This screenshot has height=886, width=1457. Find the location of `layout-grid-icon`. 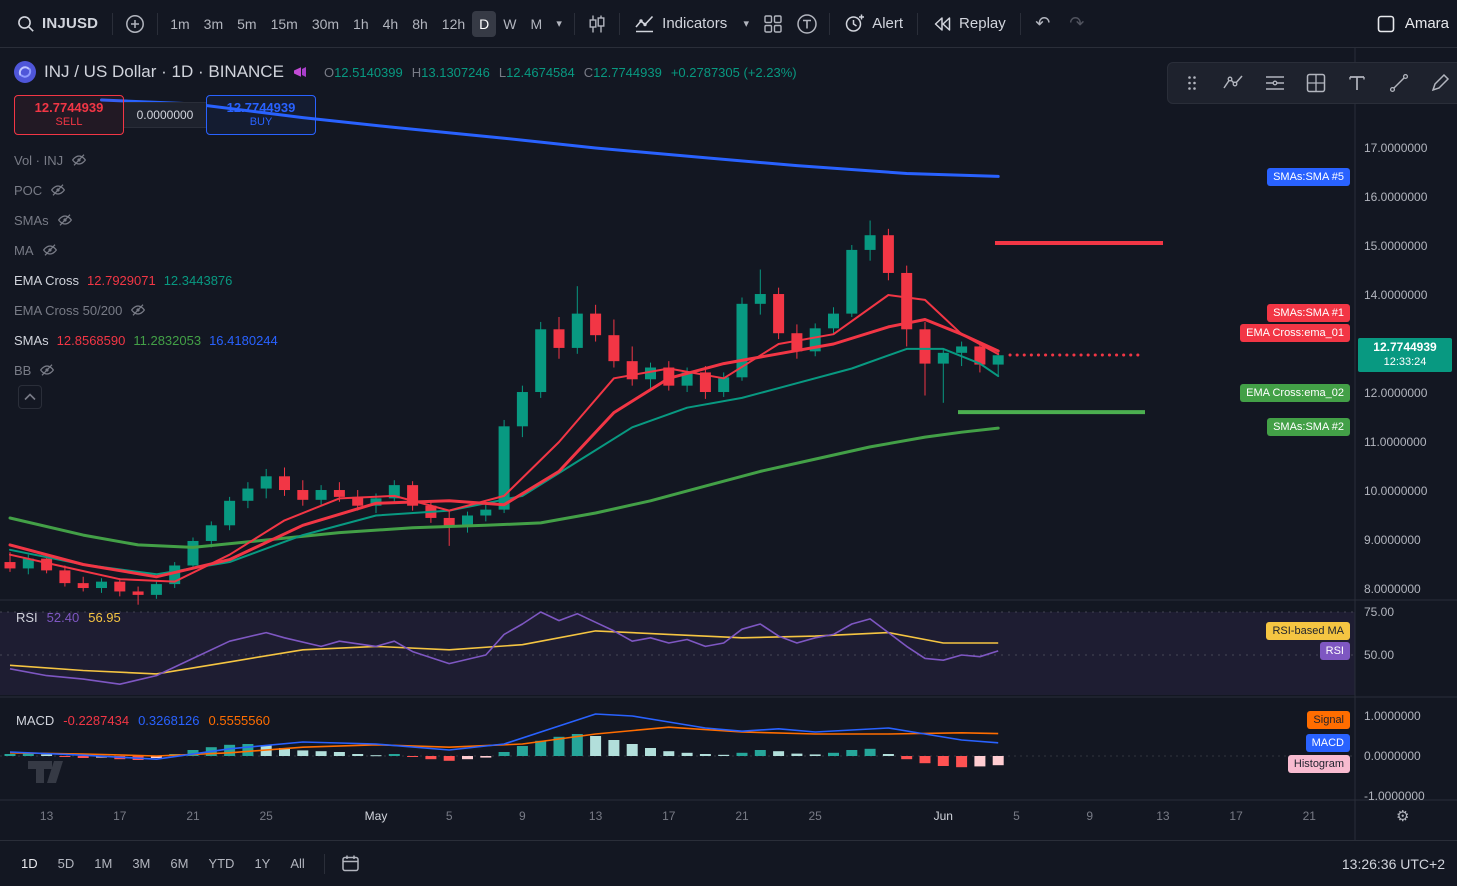

layout-grid-icon is located at coordinates (773, 23).